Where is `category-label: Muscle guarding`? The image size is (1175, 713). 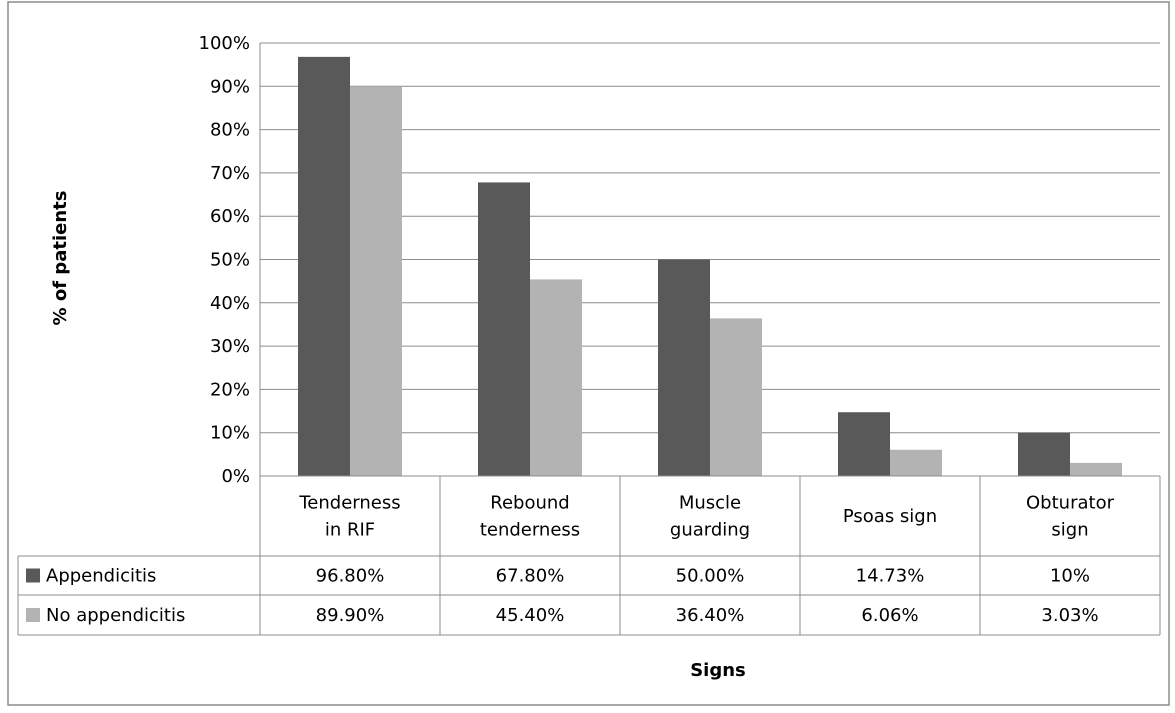 category-label: Muscle guarding is located at coordinates (710, 517).